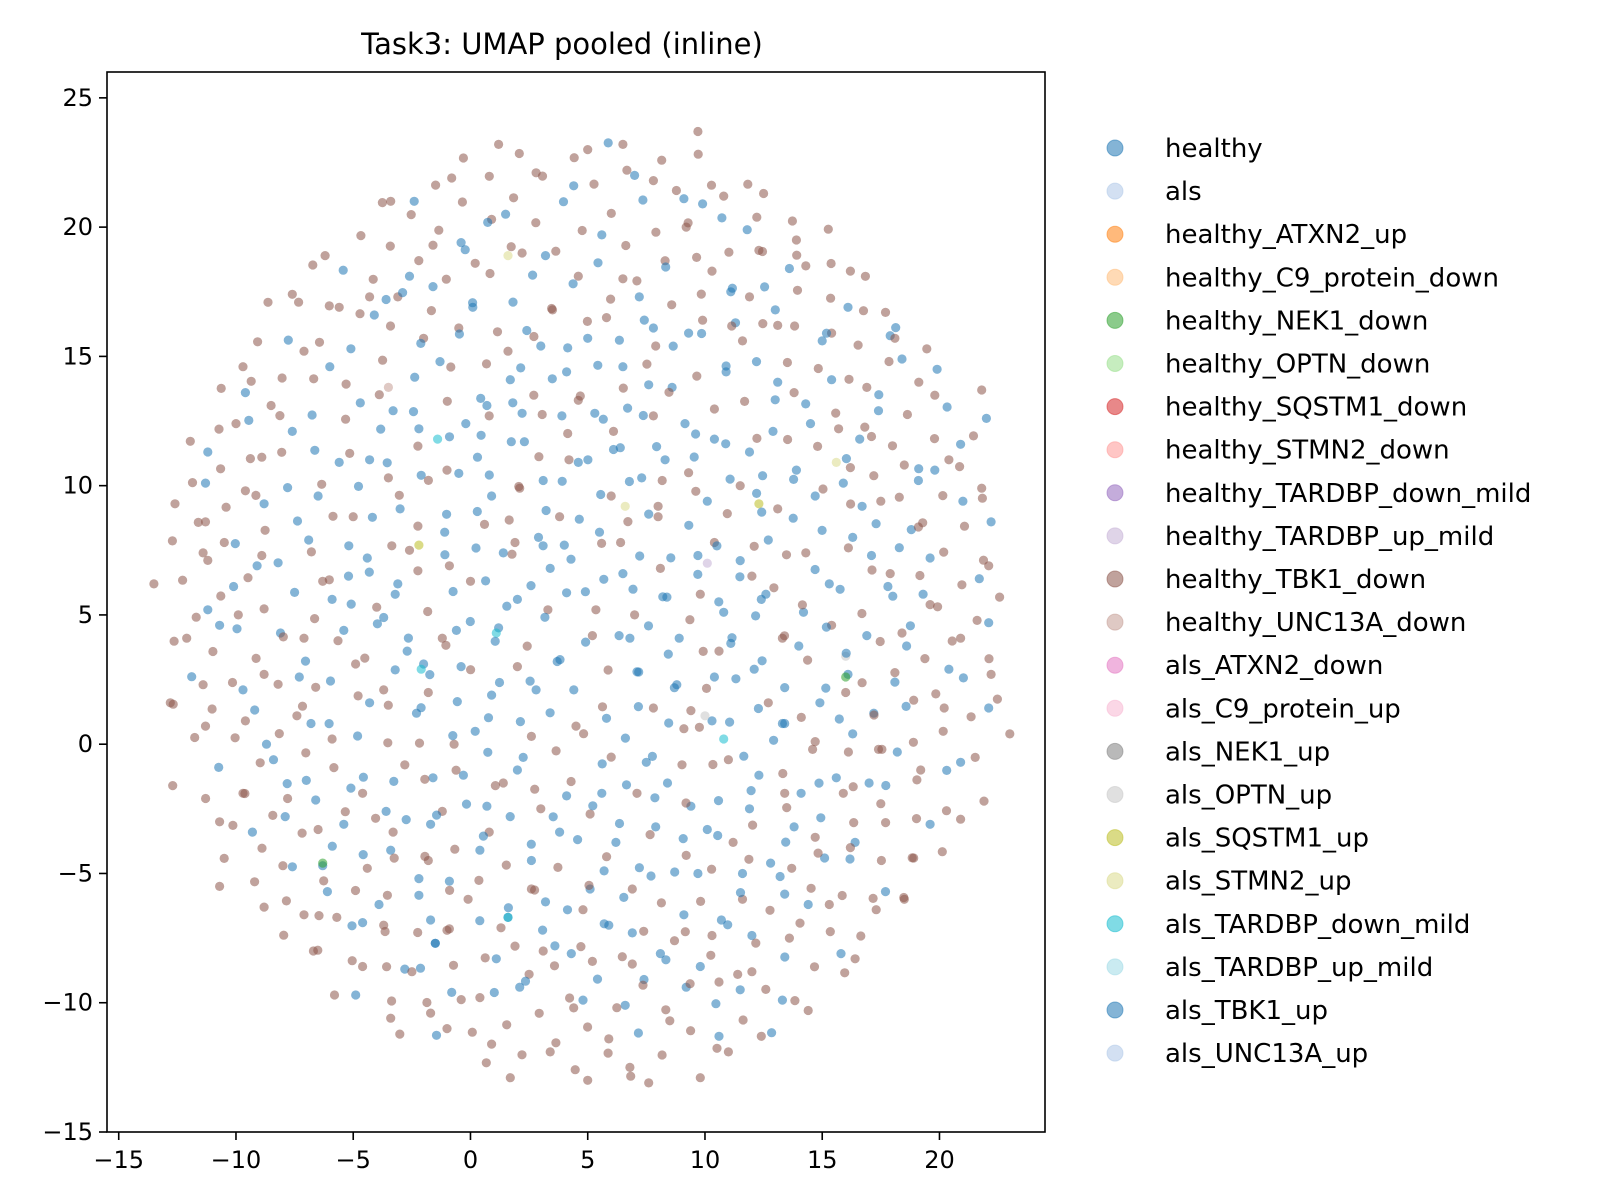  I want to click on y-tick-label: −15, so click(67, 1132).